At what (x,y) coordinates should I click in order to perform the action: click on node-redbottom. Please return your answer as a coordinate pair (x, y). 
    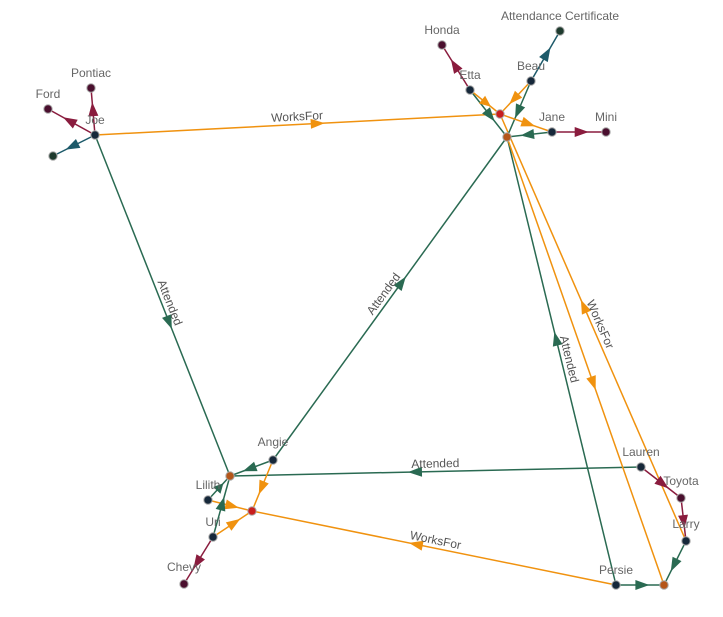
    Looking at the image, I should click on (252, 511).